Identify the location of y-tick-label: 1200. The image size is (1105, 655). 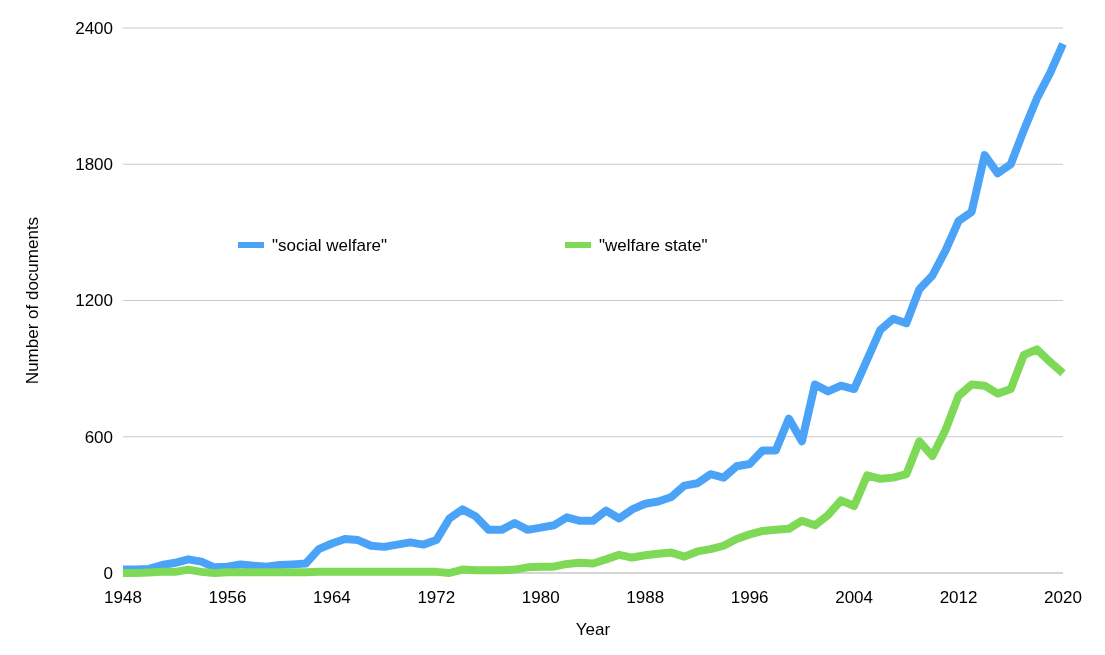
(94, 301).